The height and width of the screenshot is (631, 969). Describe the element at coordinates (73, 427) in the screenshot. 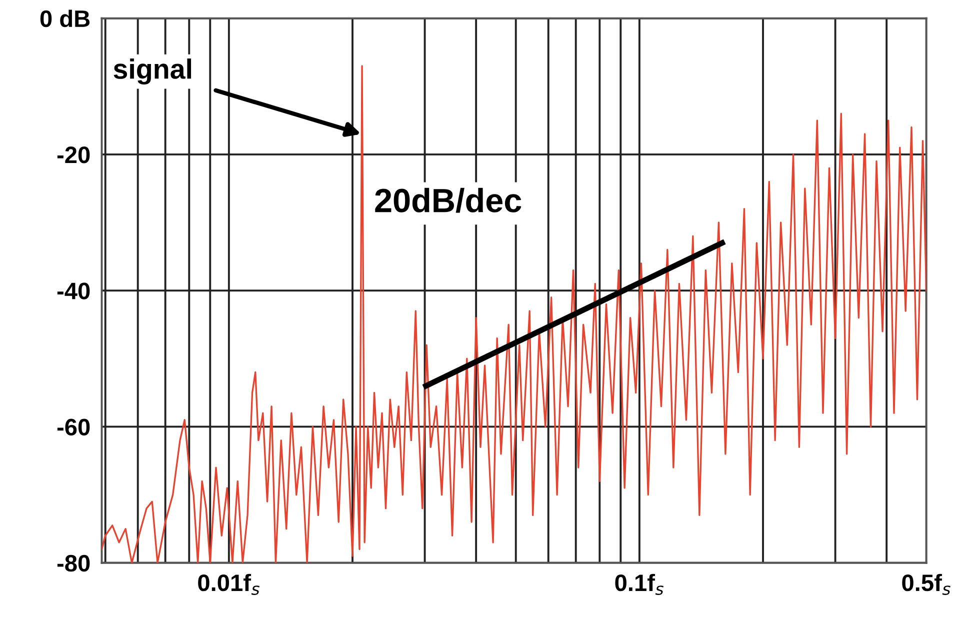

I see `y-tick-label: -60` at that location.